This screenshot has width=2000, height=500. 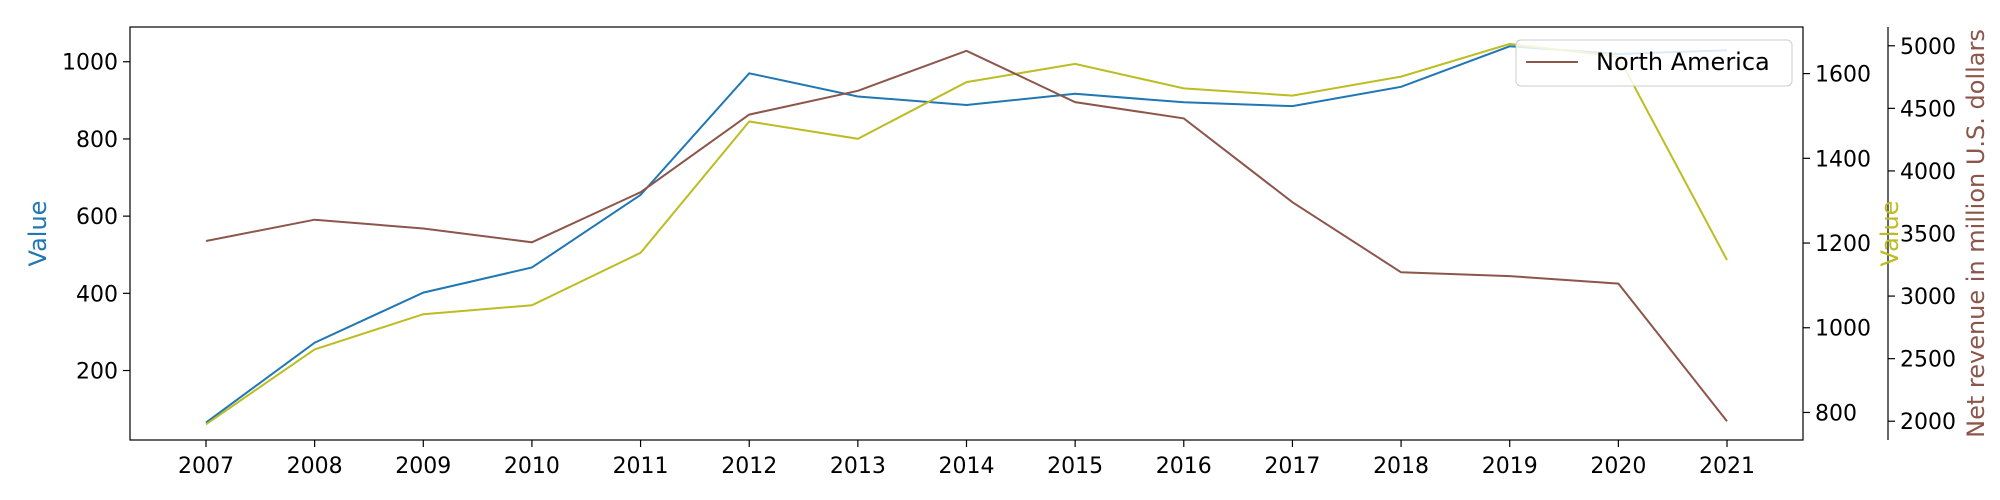 I want to click on right-y-tick-label-1: 1000, so click(x=1843, y=329).